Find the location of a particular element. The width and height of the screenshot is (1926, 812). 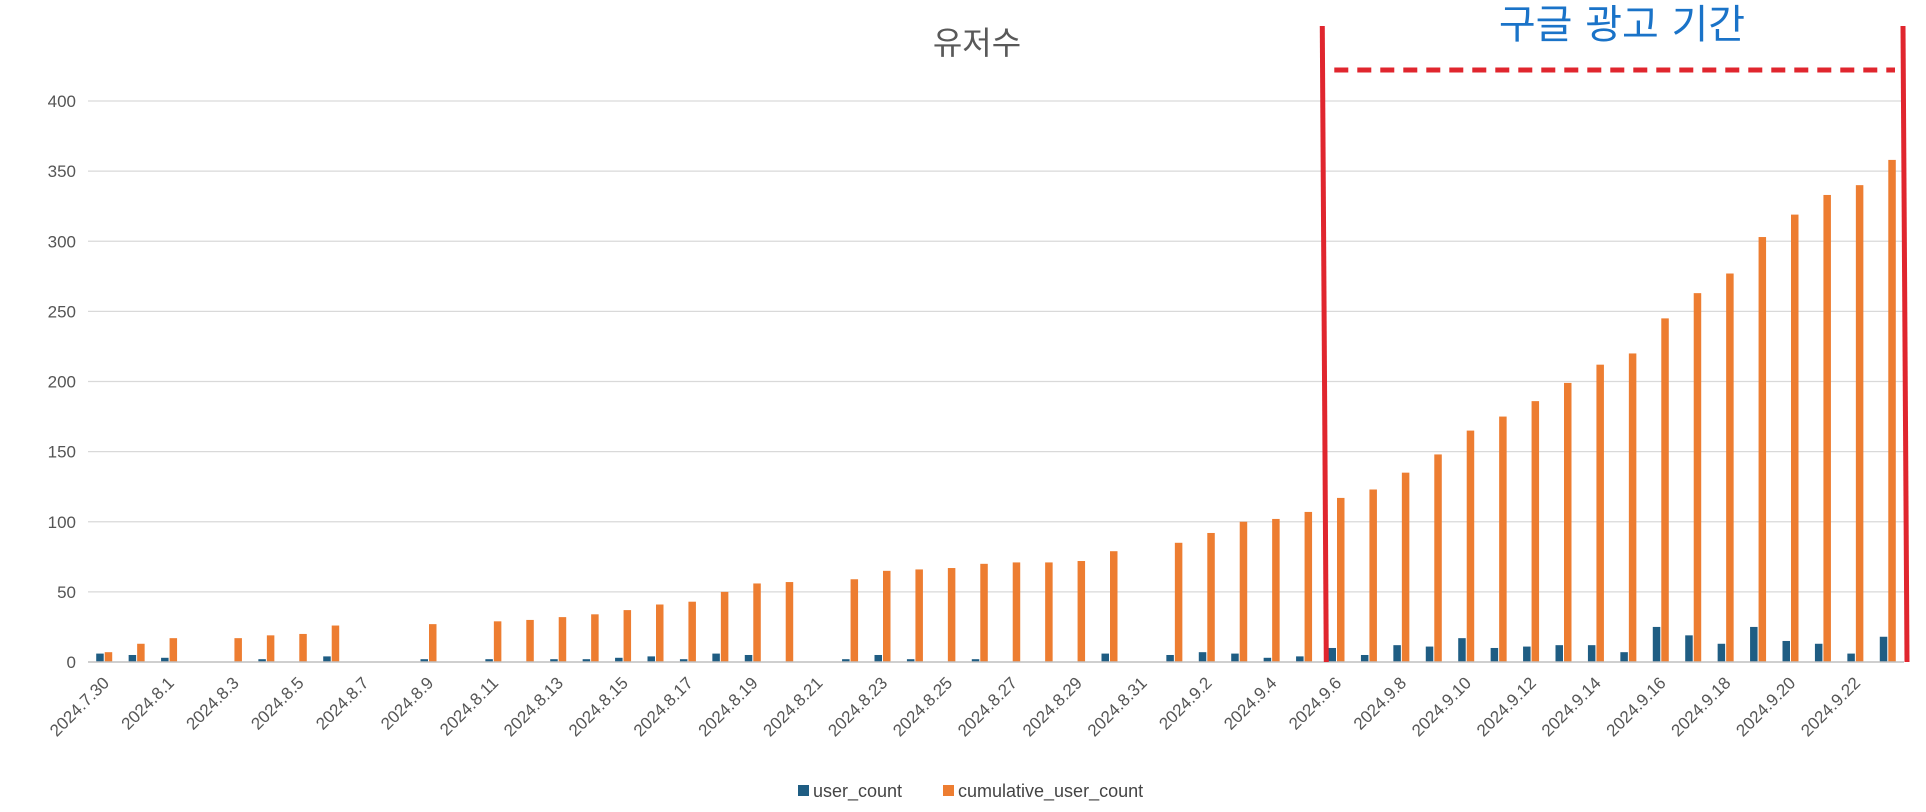

y-tick-label: 150 is located at coordinates (62, 452).